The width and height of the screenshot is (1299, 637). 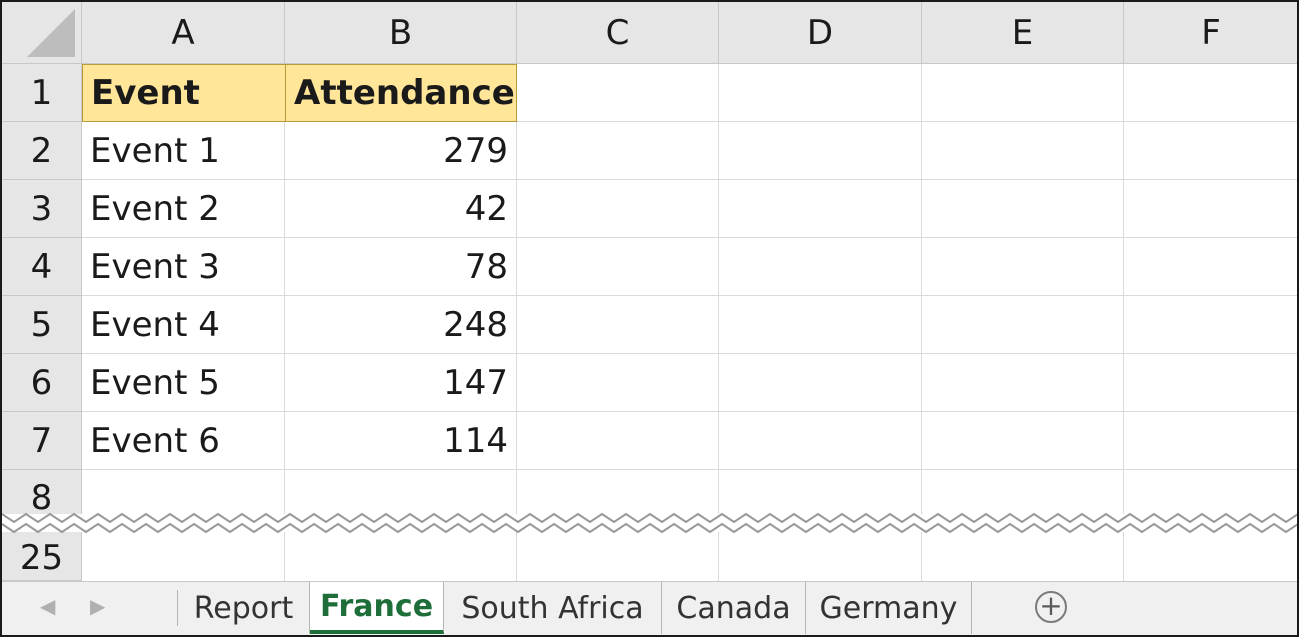 I want to click on cell-d1, so click(x=820, y=93).